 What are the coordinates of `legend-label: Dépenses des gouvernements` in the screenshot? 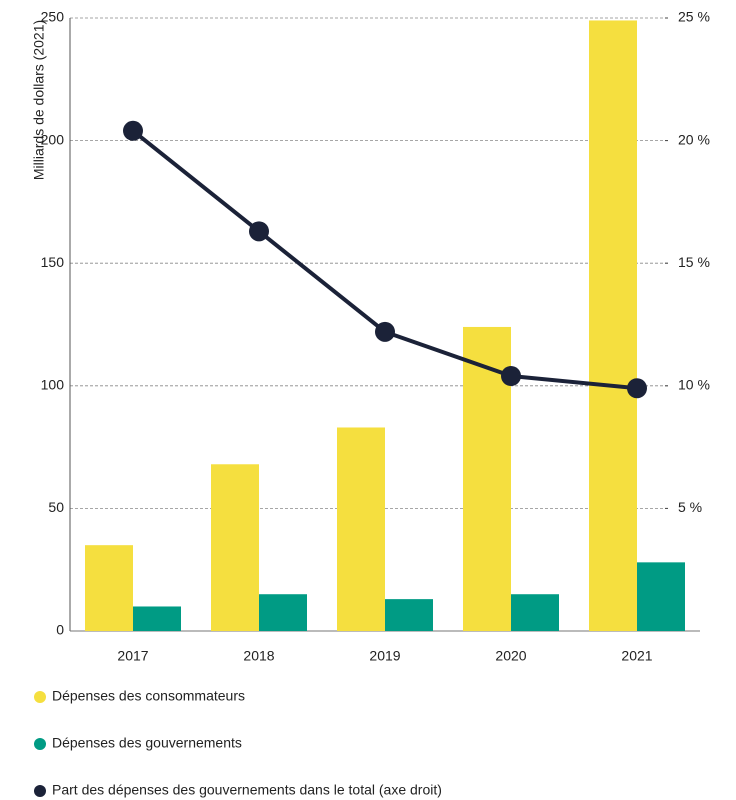 It's located at (147, 743).